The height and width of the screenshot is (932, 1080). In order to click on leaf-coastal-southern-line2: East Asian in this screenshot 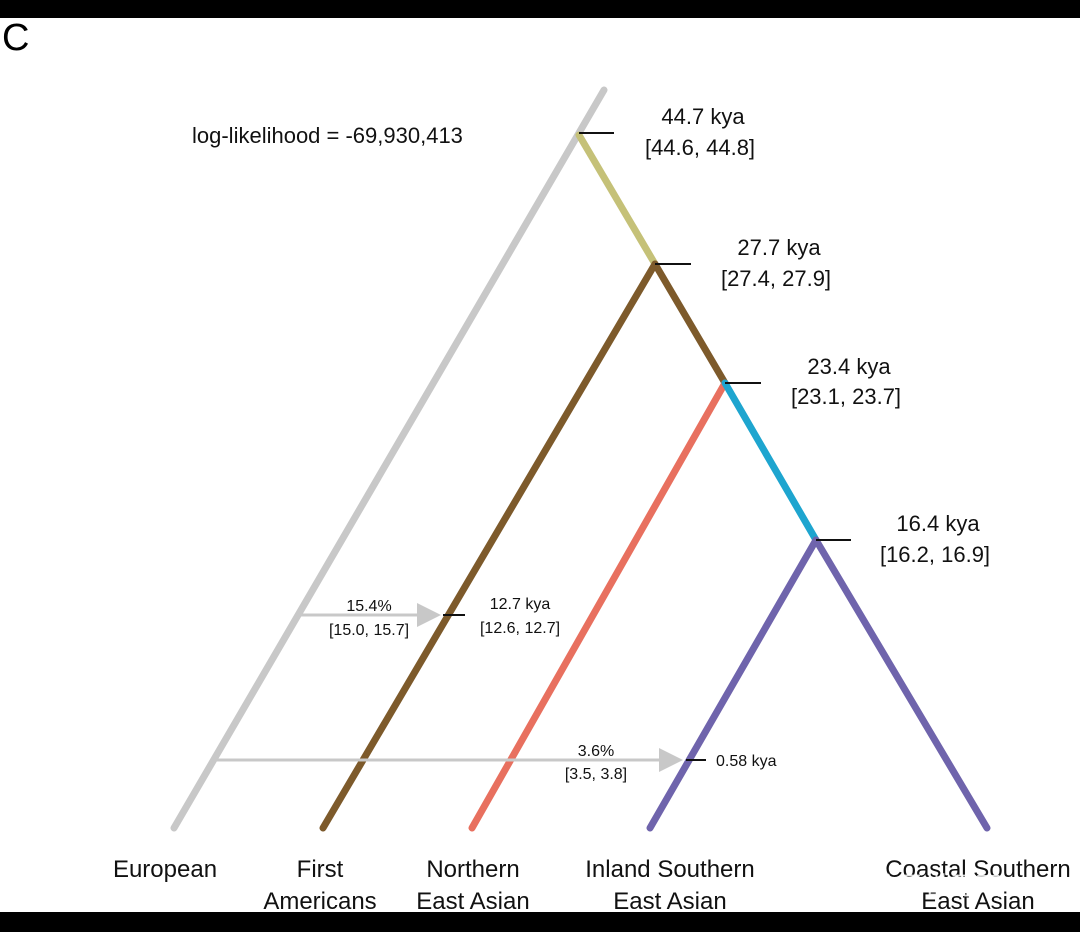, I will do `click(977, 900)`.